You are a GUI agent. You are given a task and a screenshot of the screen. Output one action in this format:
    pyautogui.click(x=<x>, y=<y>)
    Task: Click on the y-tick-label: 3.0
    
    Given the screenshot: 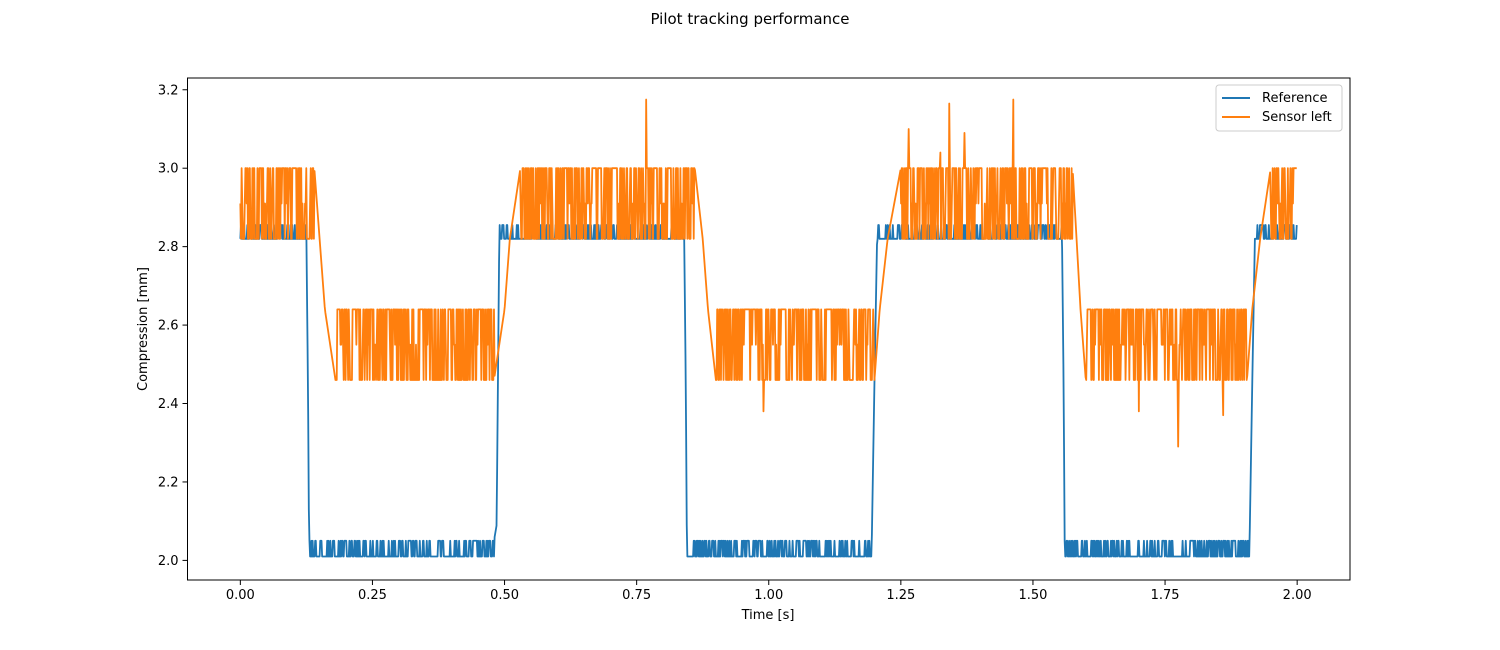 What is the action you would take?
    pyautogui.click(x=168, y=169)
    